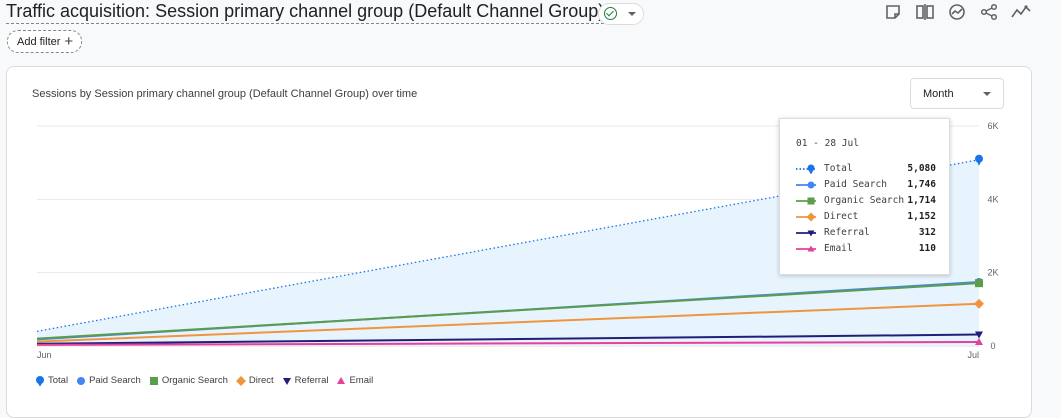 The width and height of the screenshot is (1061, 418). What do you see at coordinates (855, 184) in the screenshot?
I see `tooltip-label: Paid Search` at bounding box center [855, 184].